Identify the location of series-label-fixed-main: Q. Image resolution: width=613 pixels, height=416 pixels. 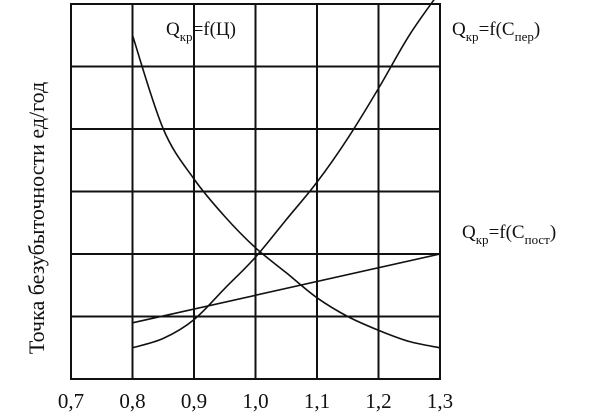
(469, 232).